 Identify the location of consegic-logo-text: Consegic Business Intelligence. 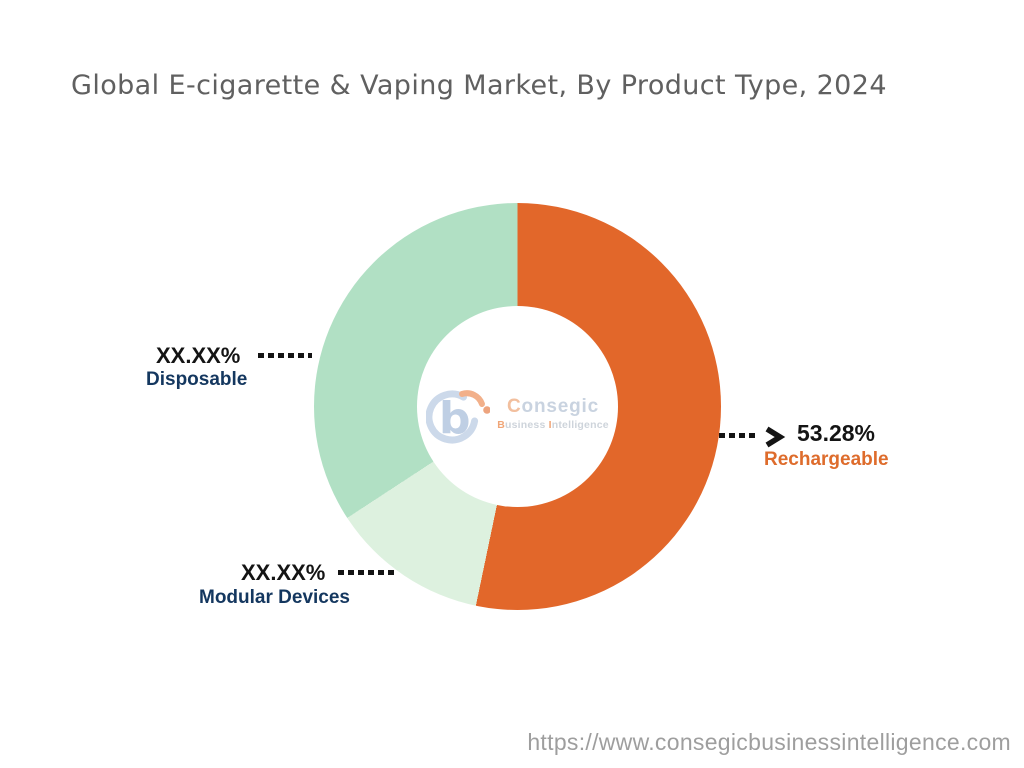
(553, 413).